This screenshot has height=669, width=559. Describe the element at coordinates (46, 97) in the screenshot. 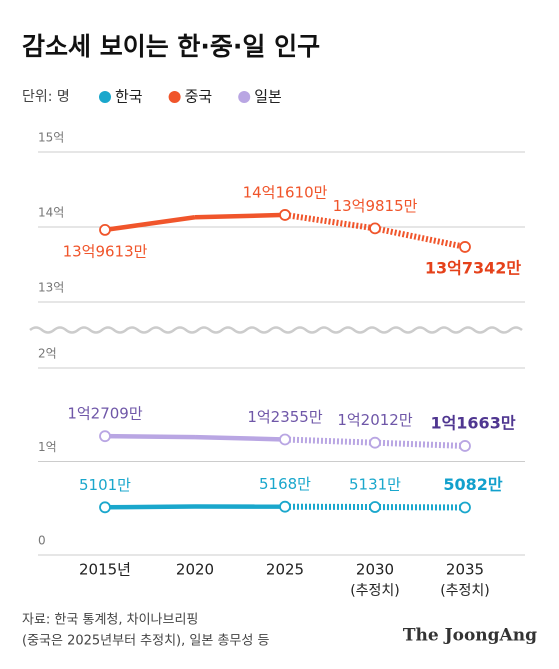

I see `unit-label: 단위: 명` at that location.